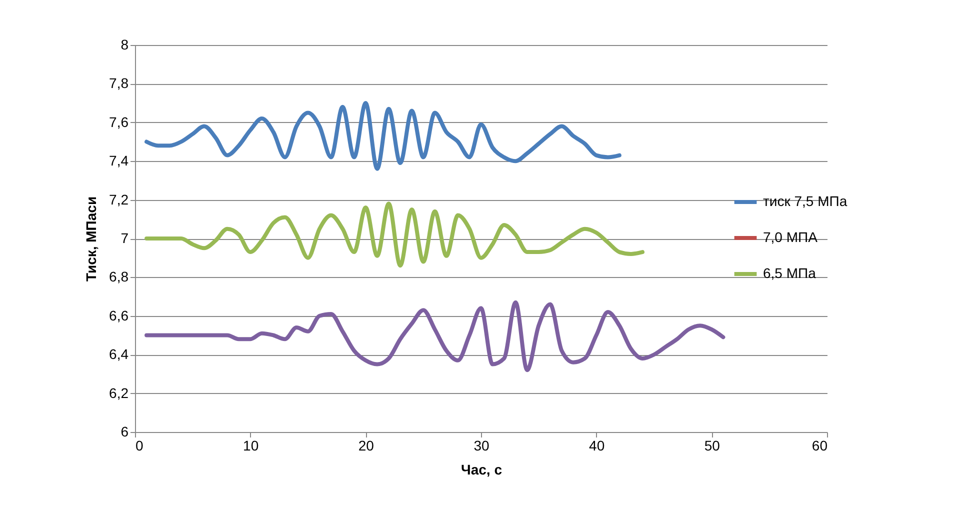 The image size is (955, 510). I want to click on y-axis-title: Тиск, МПаси, so click(91, 239).